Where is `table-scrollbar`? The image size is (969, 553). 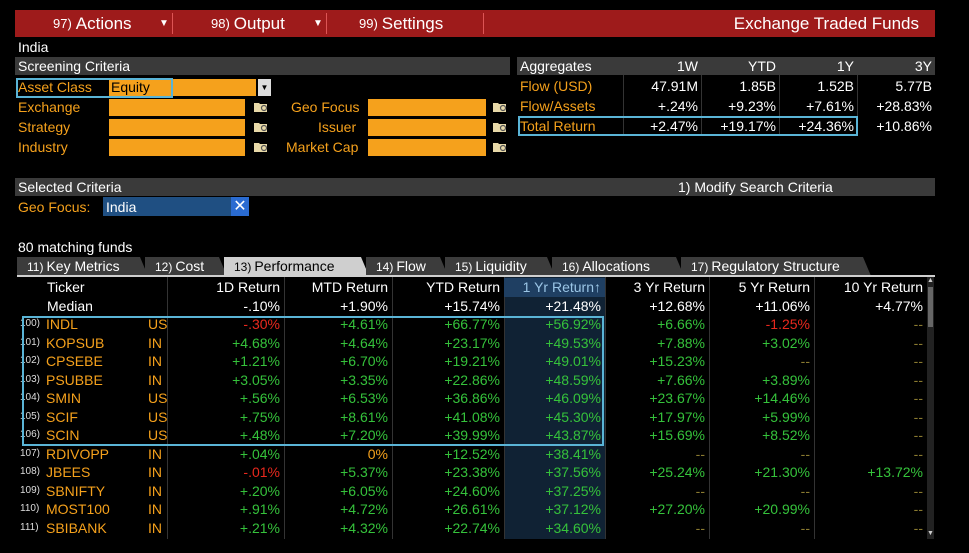 table-scrollbar is located at coordinates (930, 408).